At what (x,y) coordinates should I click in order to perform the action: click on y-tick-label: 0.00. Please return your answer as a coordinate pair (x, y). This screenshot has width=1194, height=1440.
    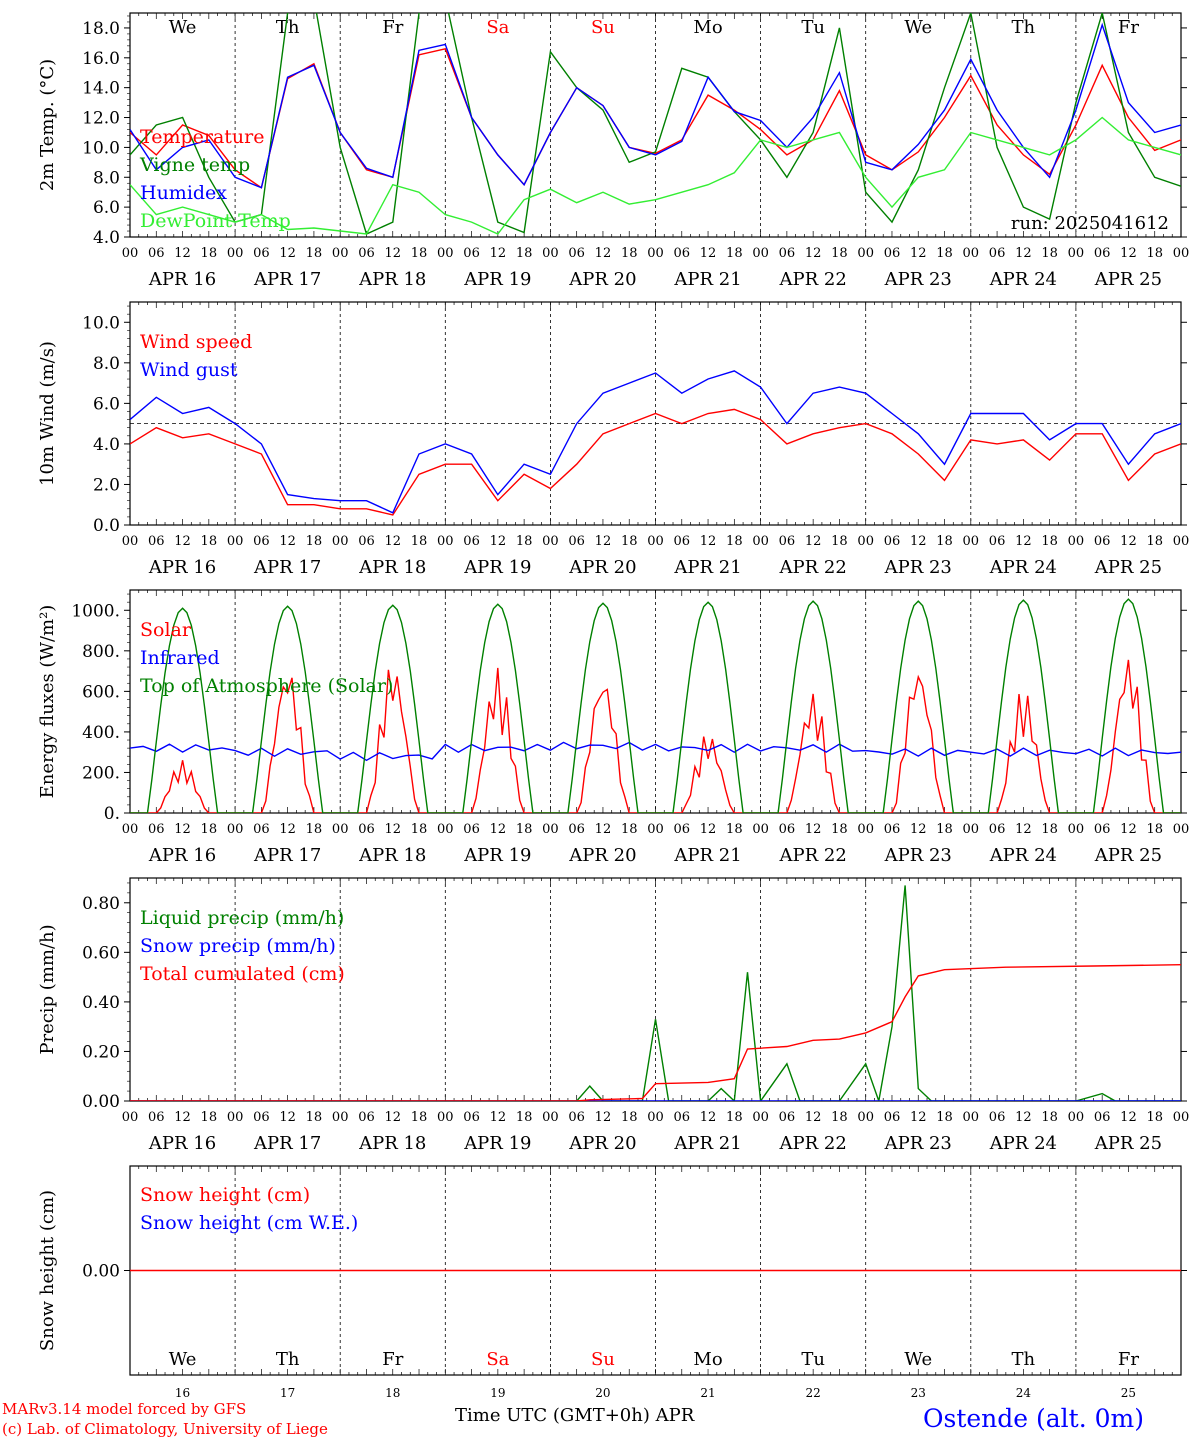
    Looking at the image, I should click on (101, 1272).